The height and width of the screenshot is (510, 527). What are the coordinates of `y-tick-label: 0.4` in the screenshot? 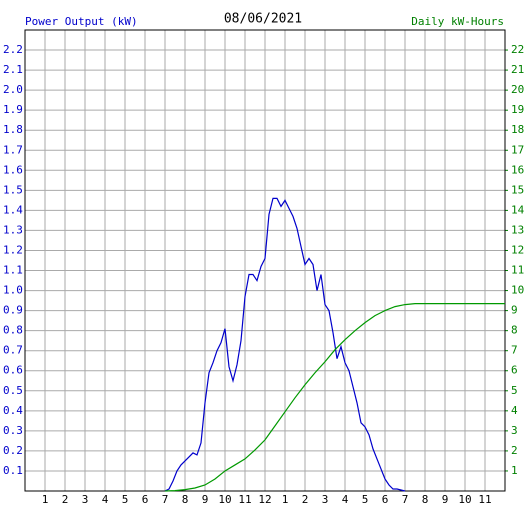 It's located at (13, 410).